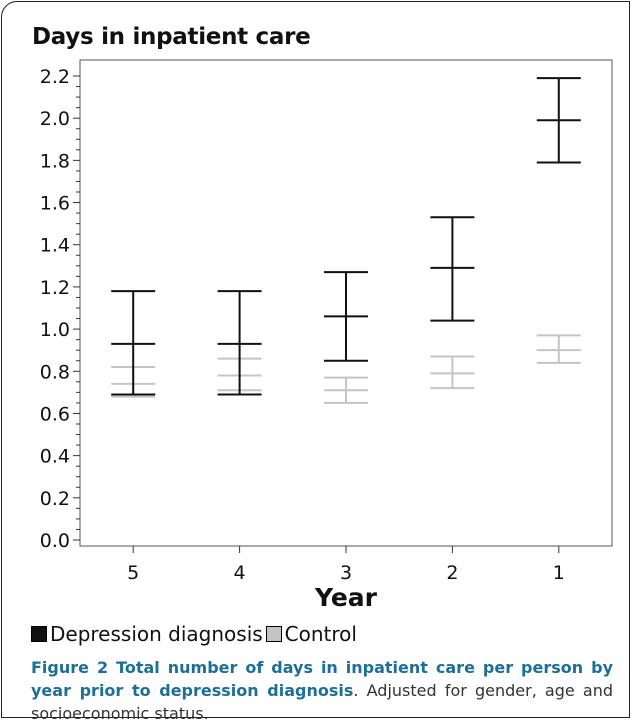  What do you see at coordinates (171, 37) in the screenshot?
I see `chart-title: Days in inpatient care` at bounding box center [171, 37].